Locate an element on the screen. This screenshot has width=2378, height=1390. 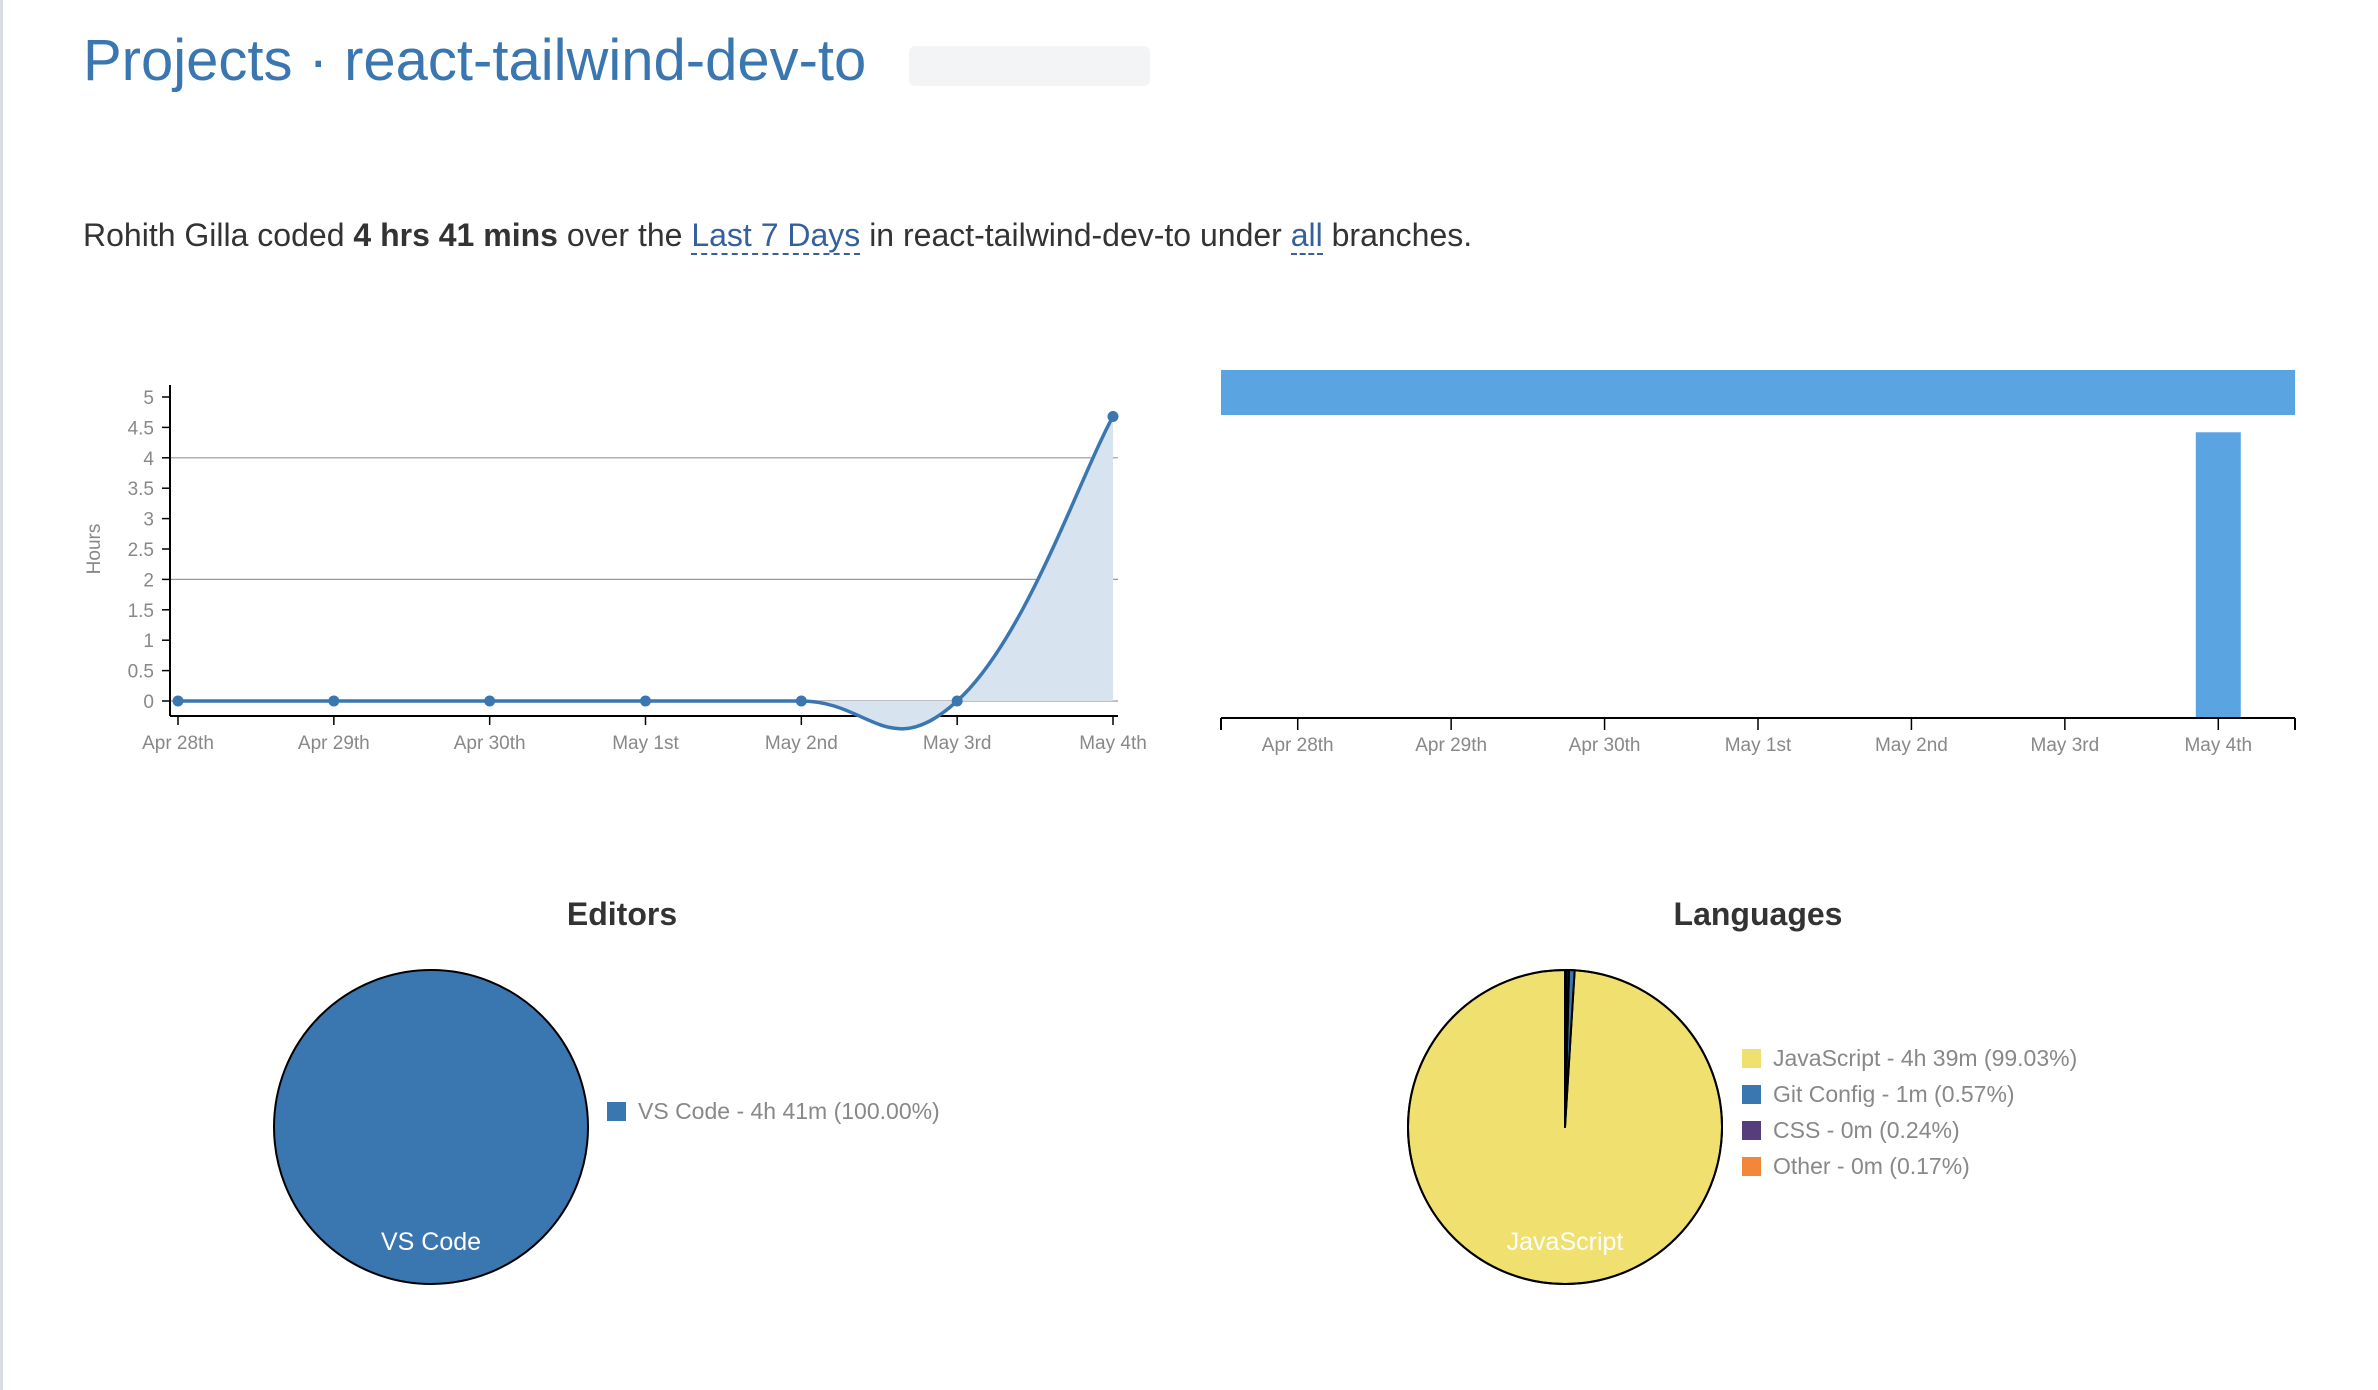
y-axis-label: Hours is located at coordinates (94, 549).